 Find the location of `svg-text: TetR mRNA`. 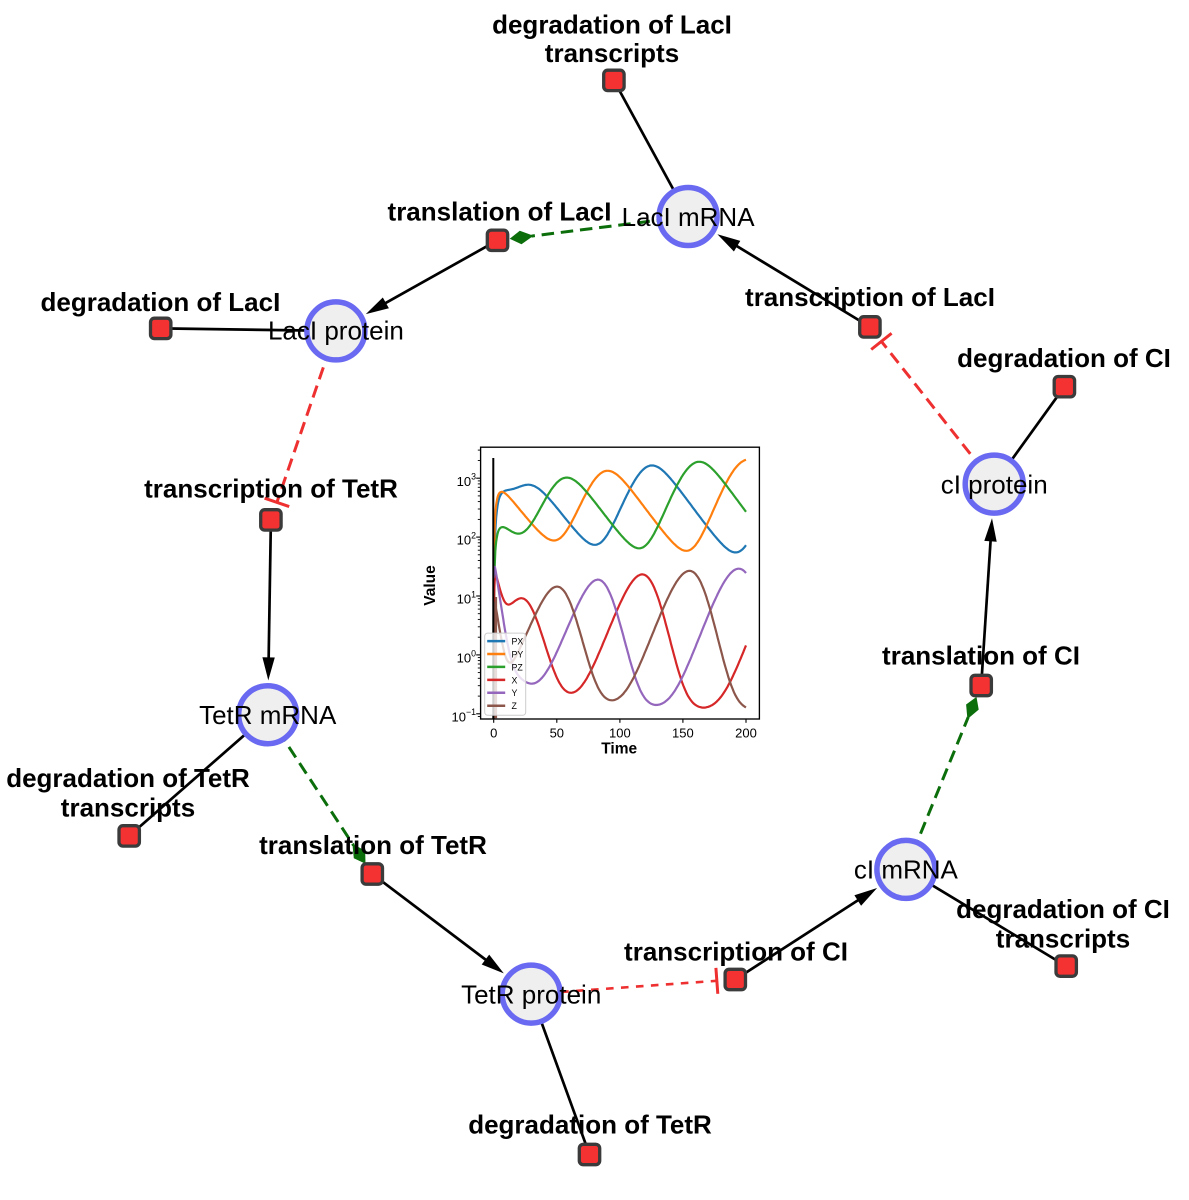

svg-text: TetR mRNA is located at coordinates (268, 715).